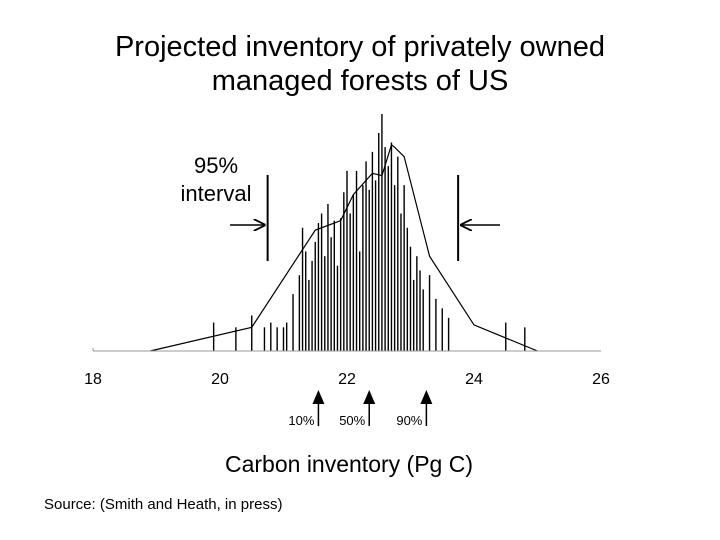 The image size is (720, 540). What do you see at coordinates (93, 379) in the screenshot?
I see `x-tick-label: 18` at bounding box center [93, 379].